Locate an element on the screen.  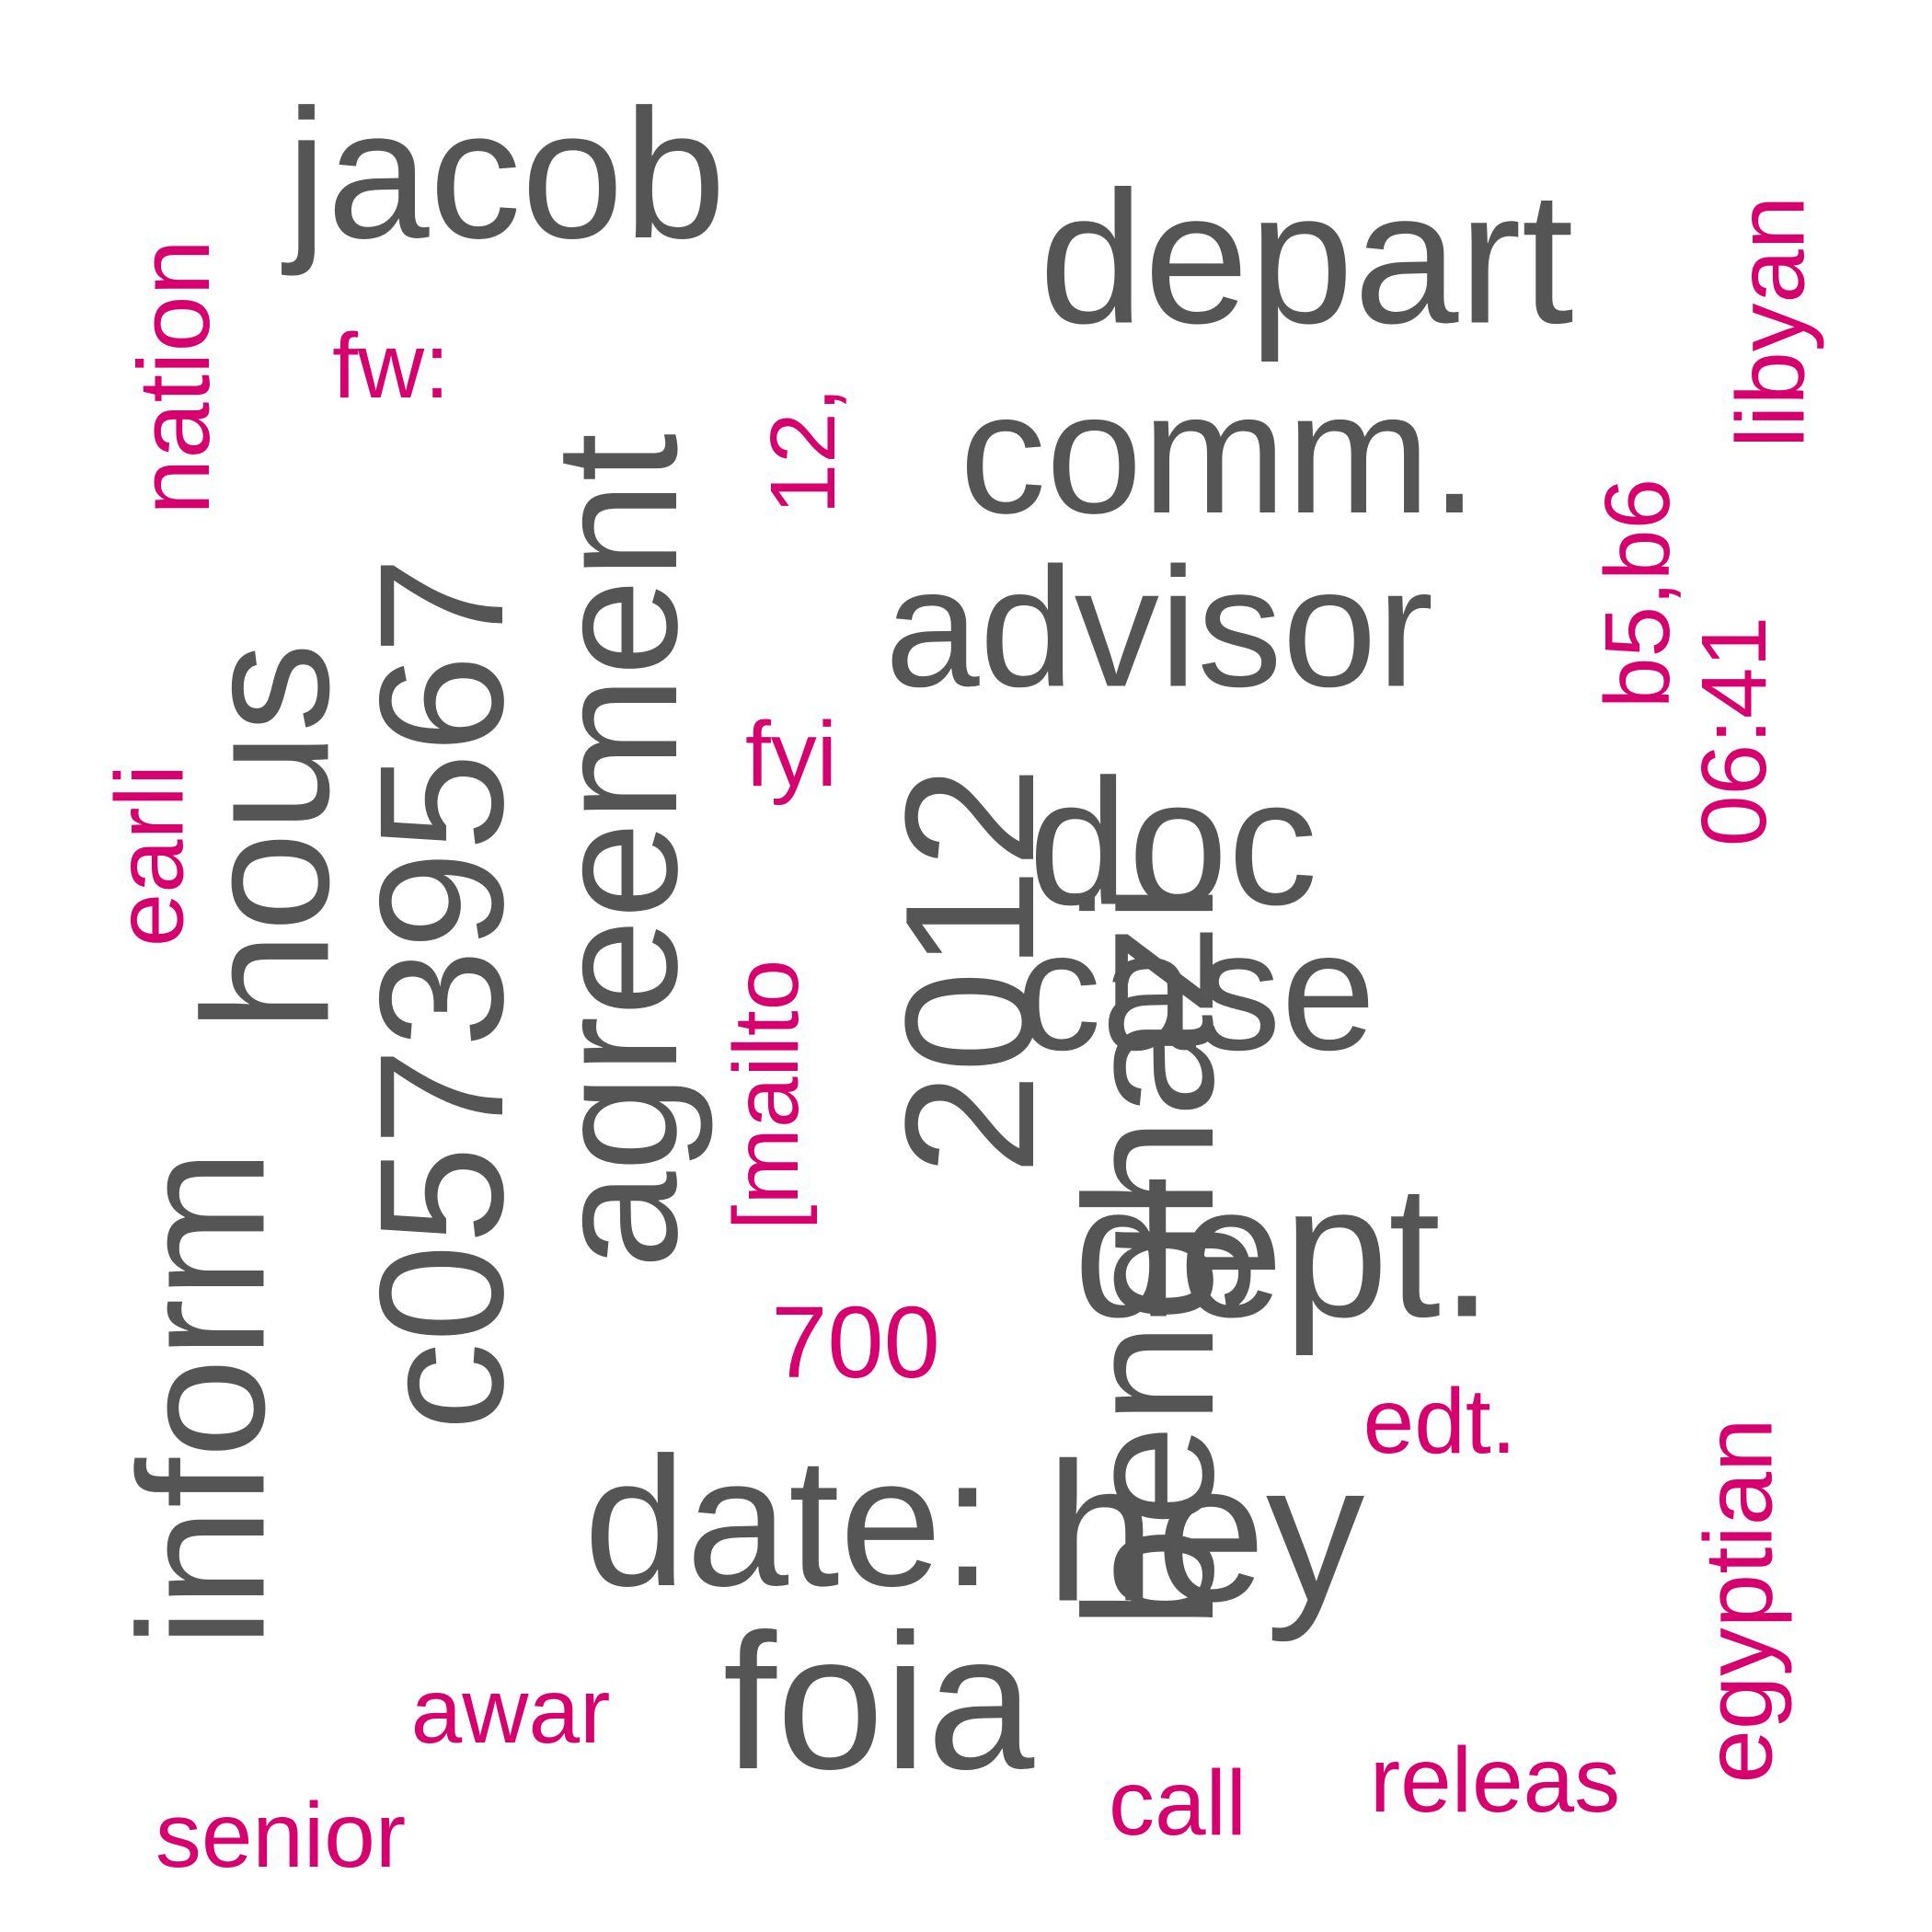
word-2012: 2012 is located at coordinates (970, 970).